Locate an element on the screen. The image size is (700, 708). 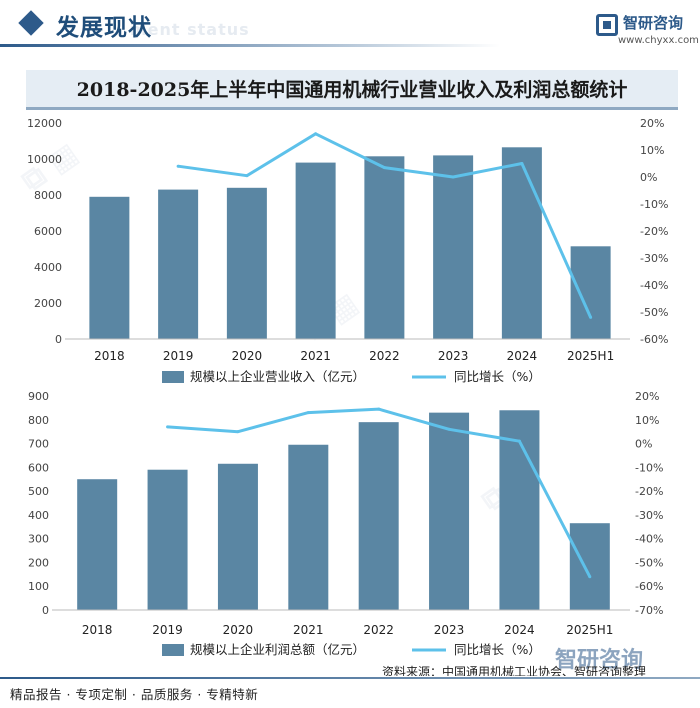
y-left-tick-label: 700 is located at coordinates (38, 444).